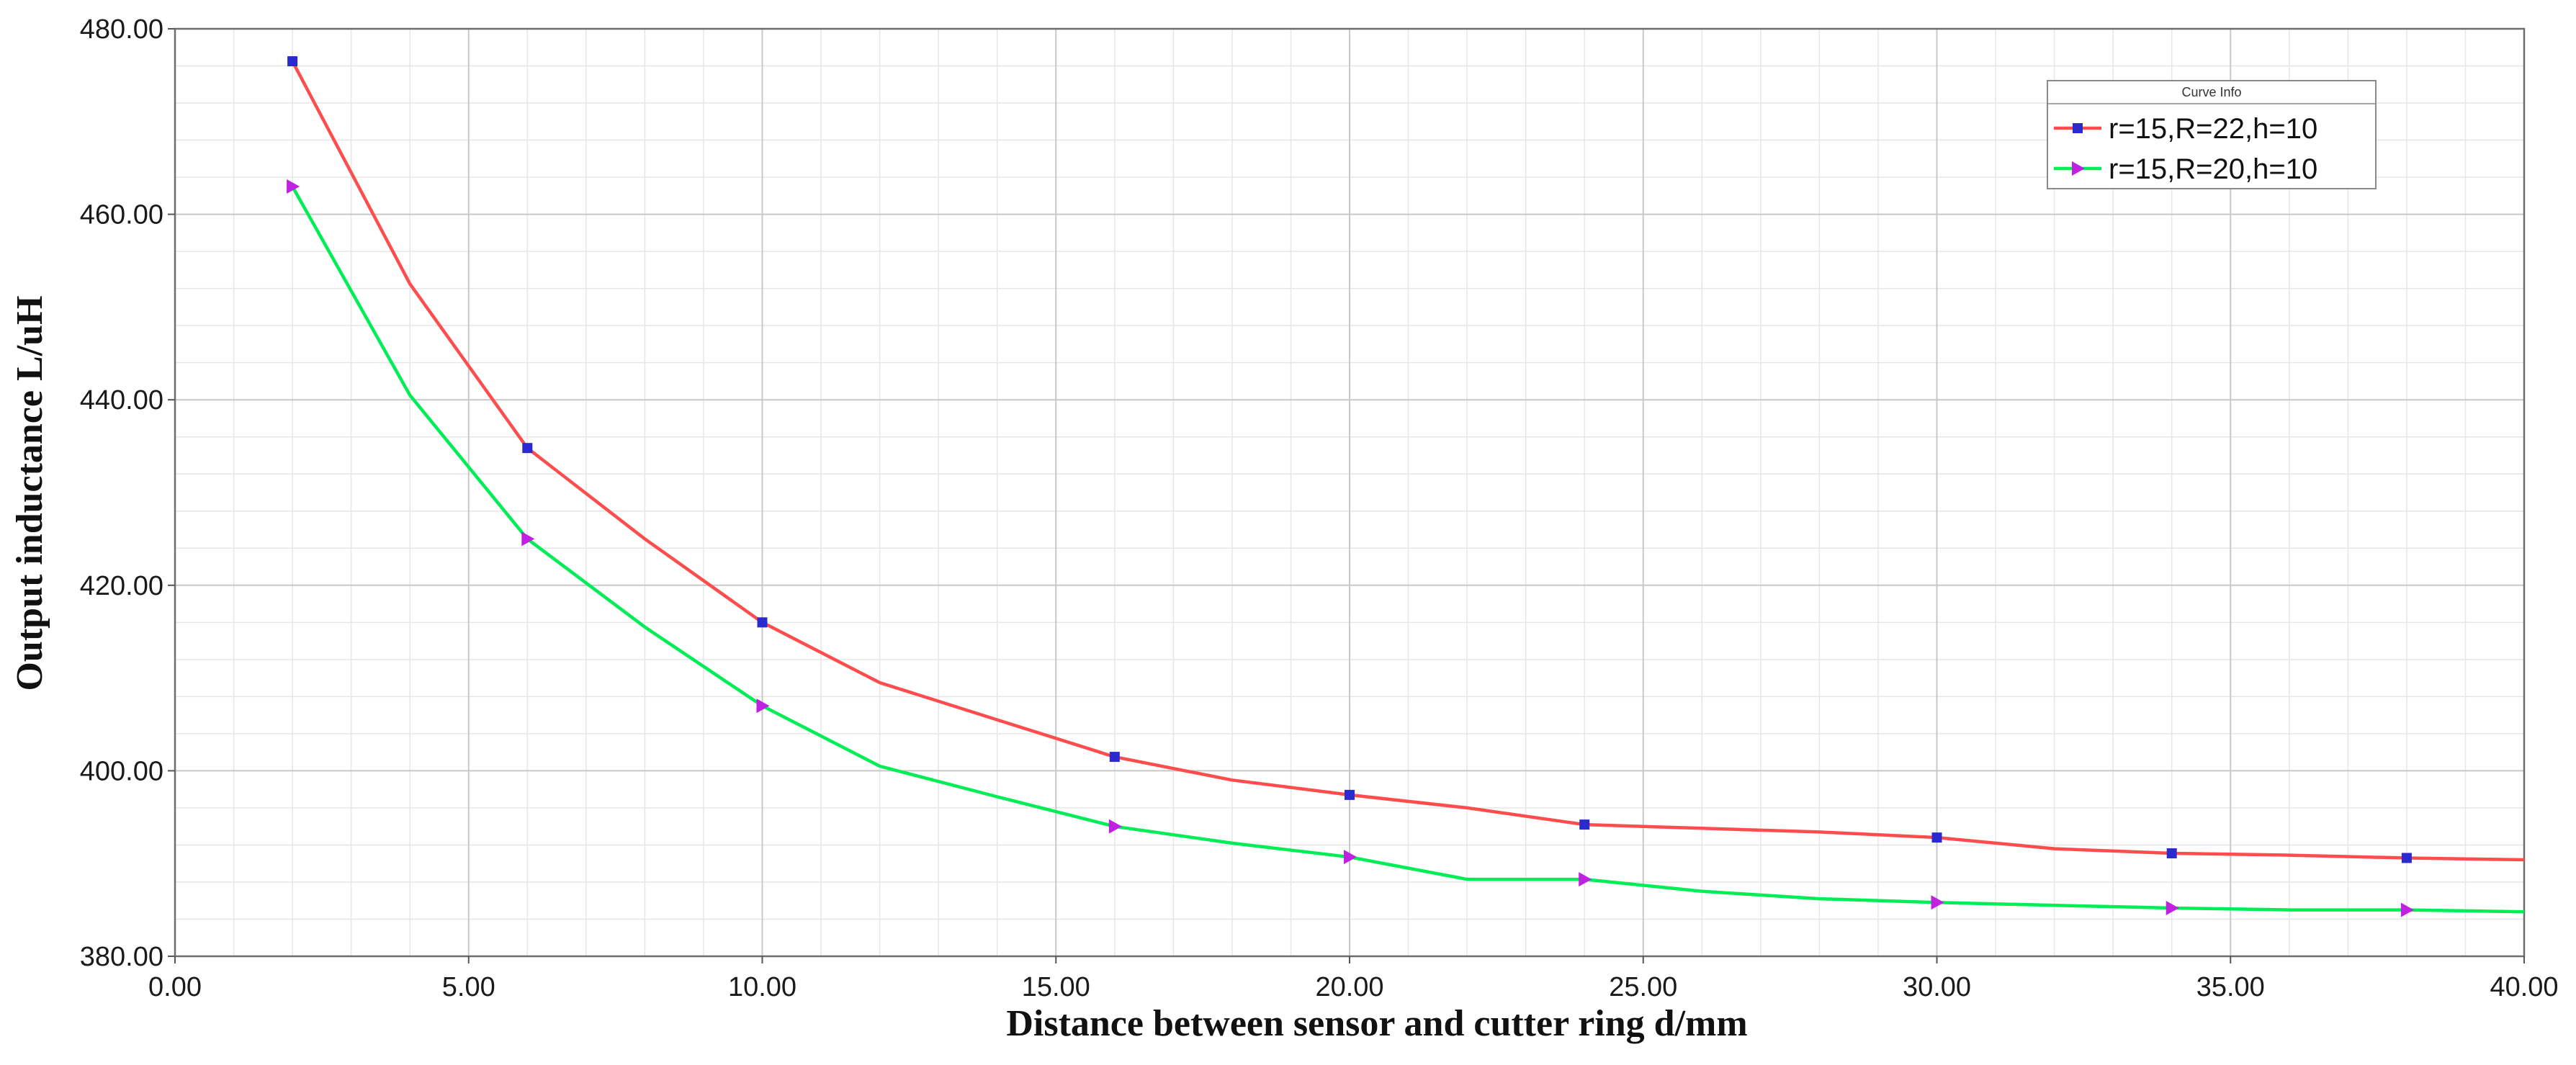  I want to click on x-tick-label: 30.00, so click(1937, 987).